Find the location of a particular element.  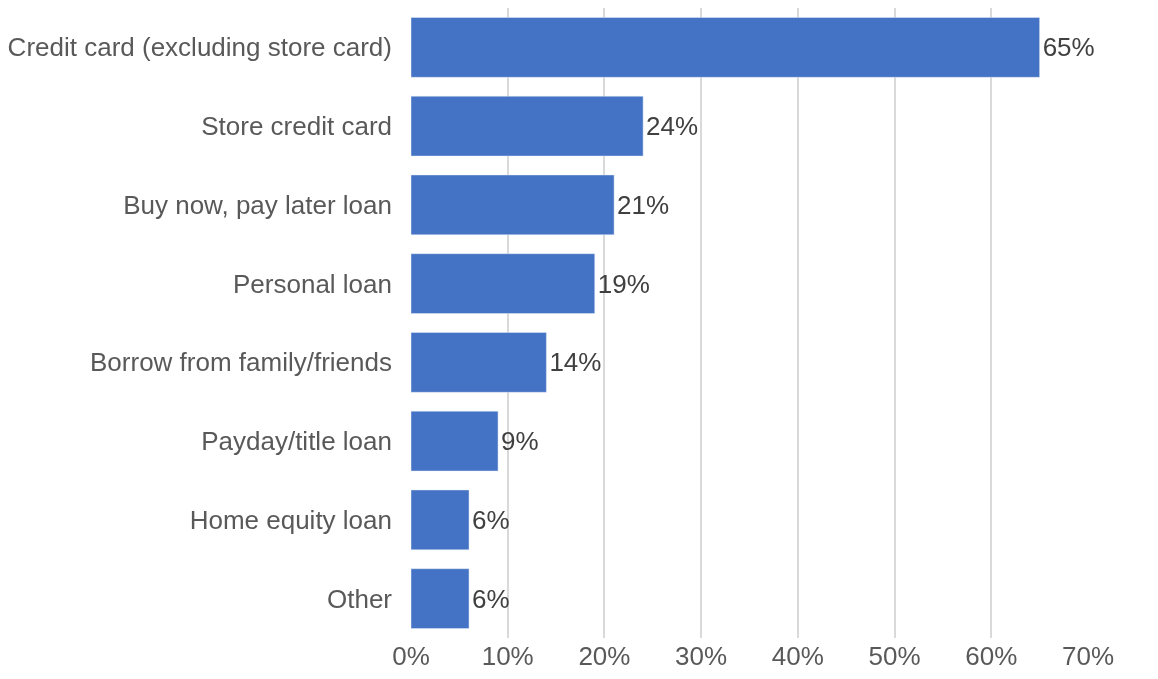

x-tick-label: 10% is located at coordinates (507, 656).